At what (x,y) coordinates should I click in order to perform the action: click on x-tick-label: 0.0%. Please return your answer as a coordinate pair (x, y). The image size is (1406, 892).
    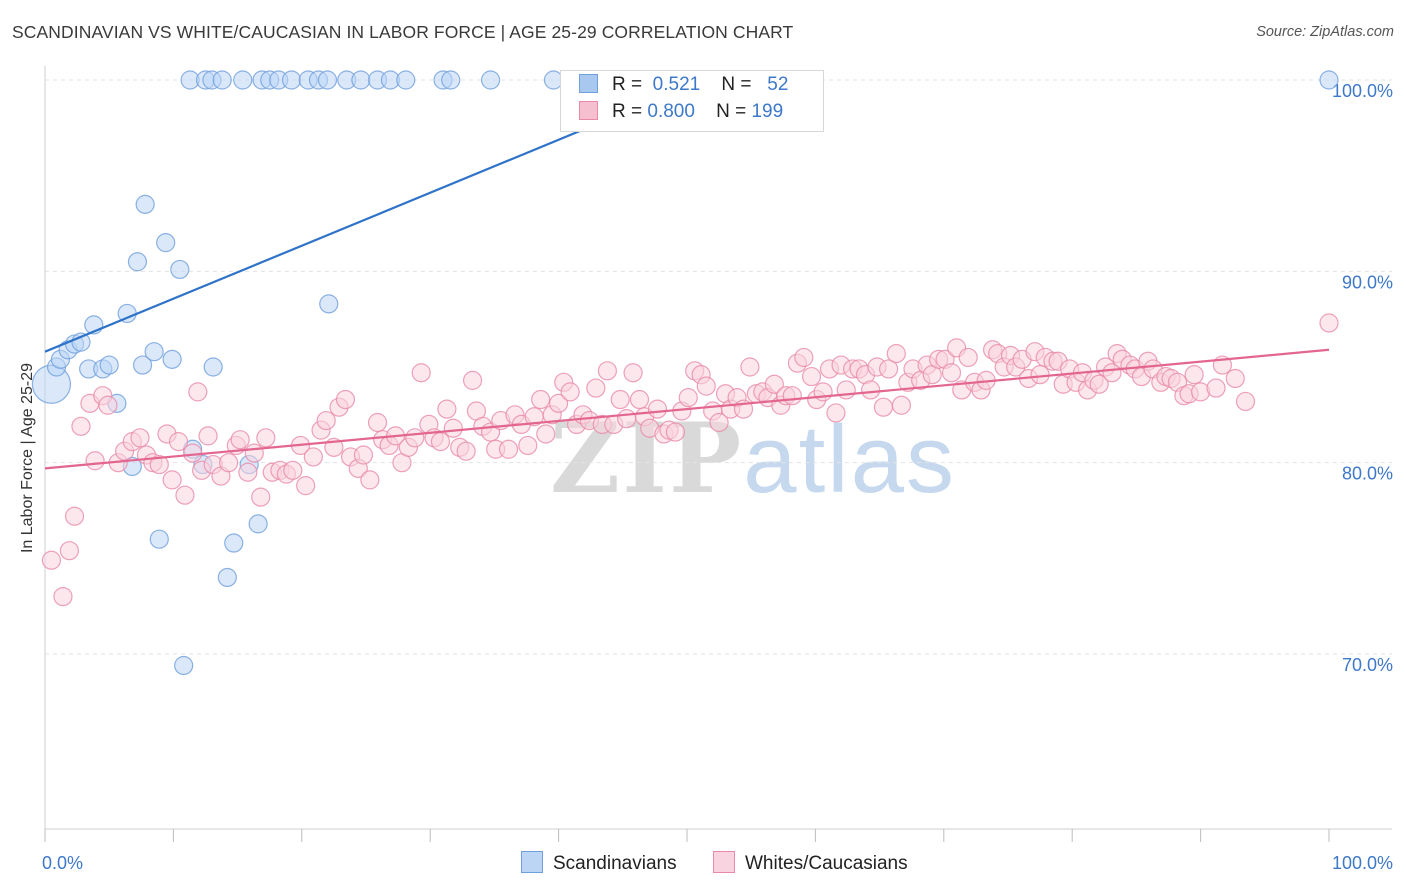
    Looking at the image, I should click on (62, 863).